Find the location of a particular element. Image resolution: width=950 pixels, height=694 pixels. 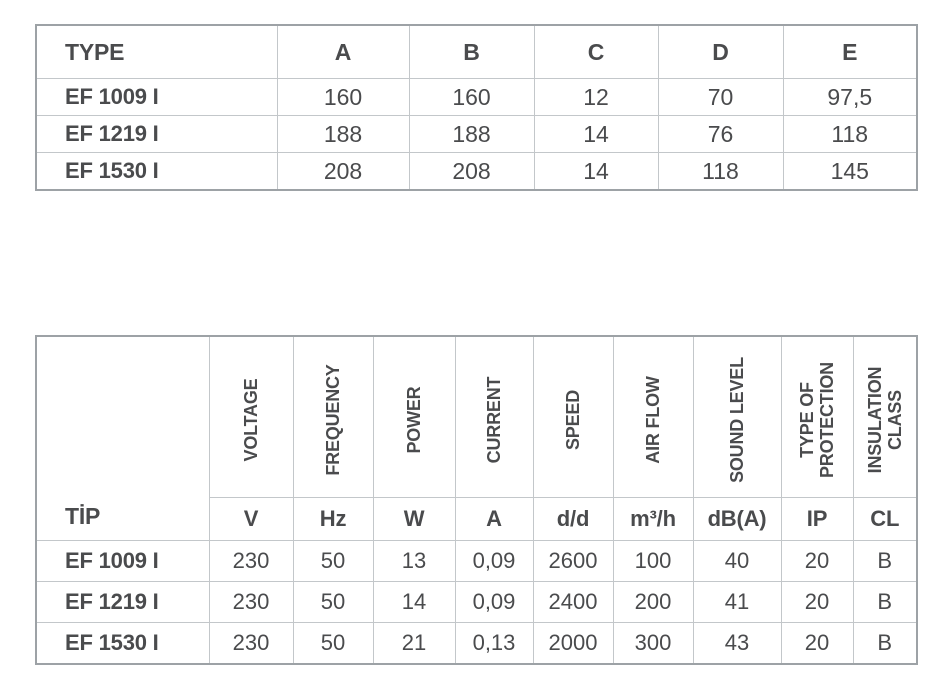

col-header-sound-level: SOUND LEVEL is located at coordinates (737, 416).